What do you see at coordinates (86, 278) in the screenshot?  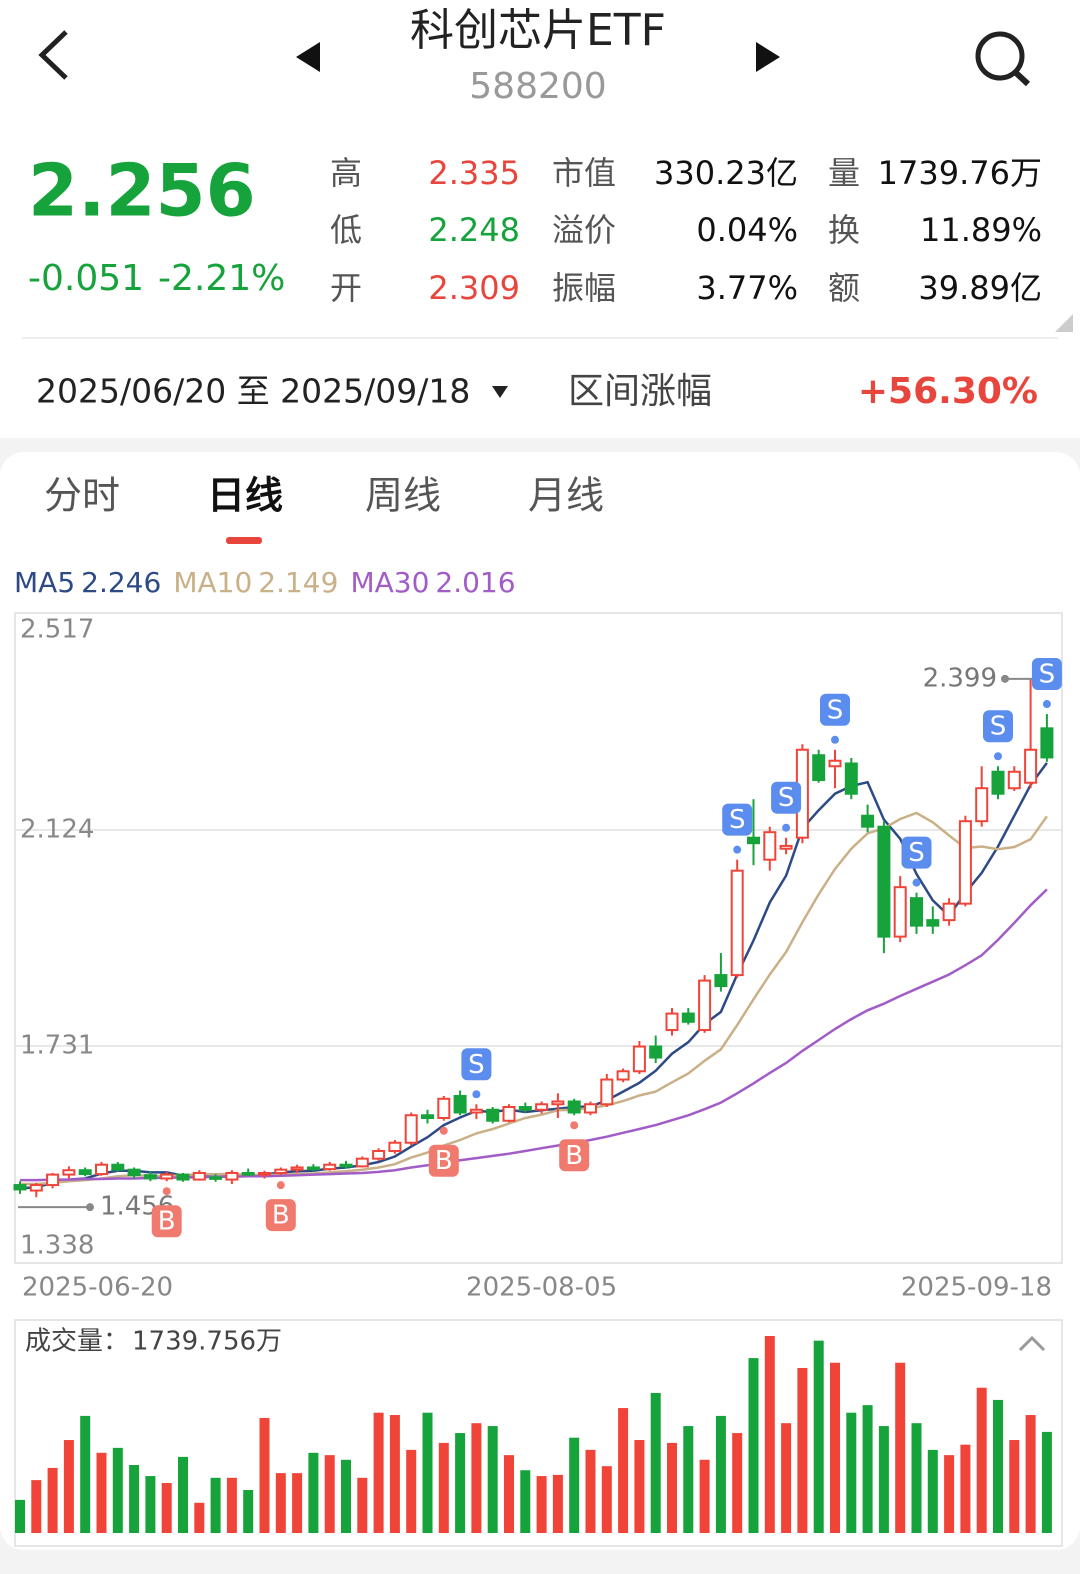 I see `change: -0.051` at bounding box center [86, 278].